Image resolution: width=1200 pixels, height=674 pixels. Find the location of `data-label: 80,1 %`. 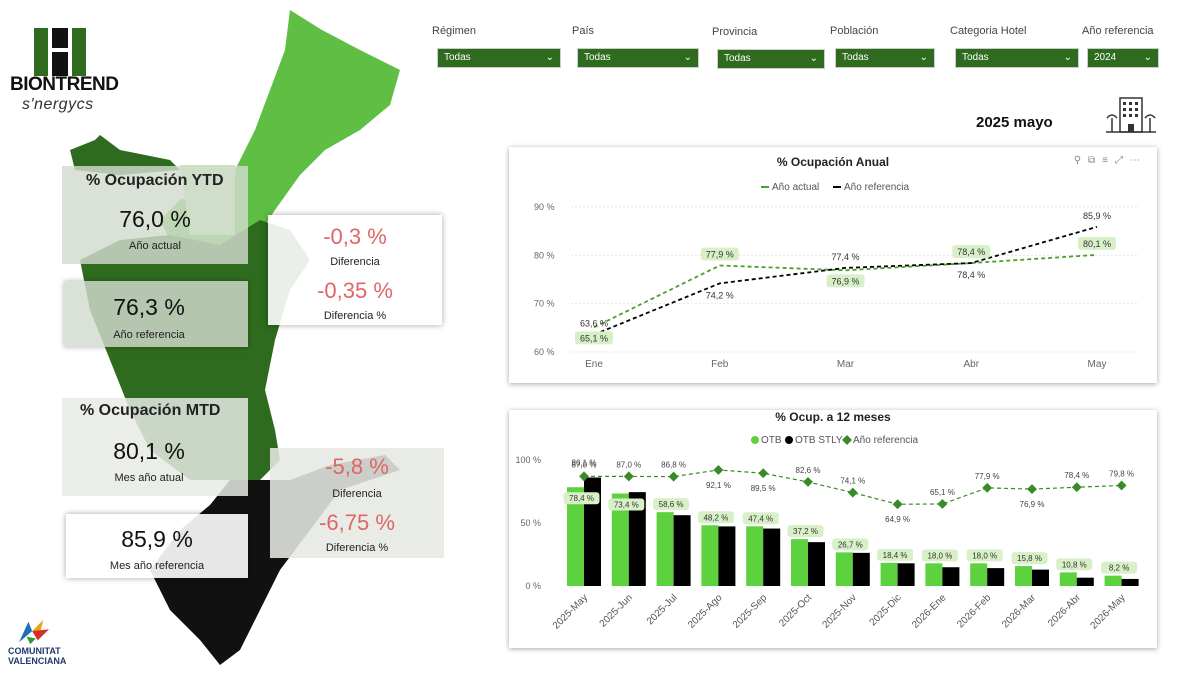

data-label: 80,1 % is located at coordinates (1097, 244).